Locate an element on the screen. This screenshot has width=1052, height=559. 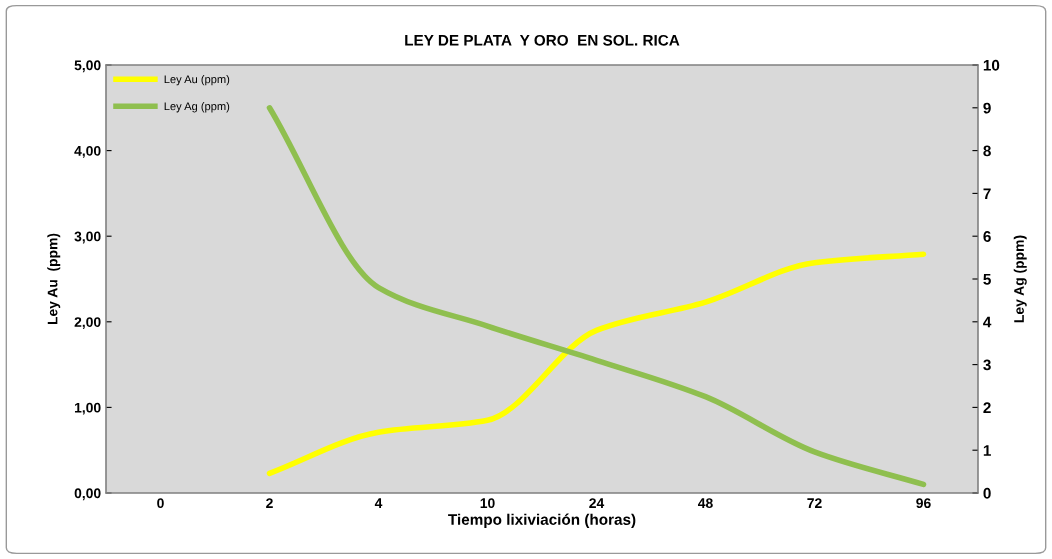
x-tick-label: 24 is located at coordinates (597, 503).